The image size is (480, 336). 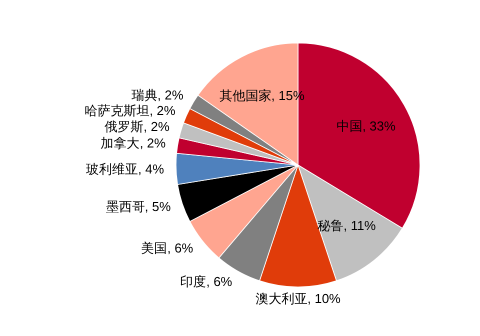 What do you see at coordinates (133, 143) in the screenshot?
I see `slice-label: 加拿大, 2%` at bounding box center [133, 143].